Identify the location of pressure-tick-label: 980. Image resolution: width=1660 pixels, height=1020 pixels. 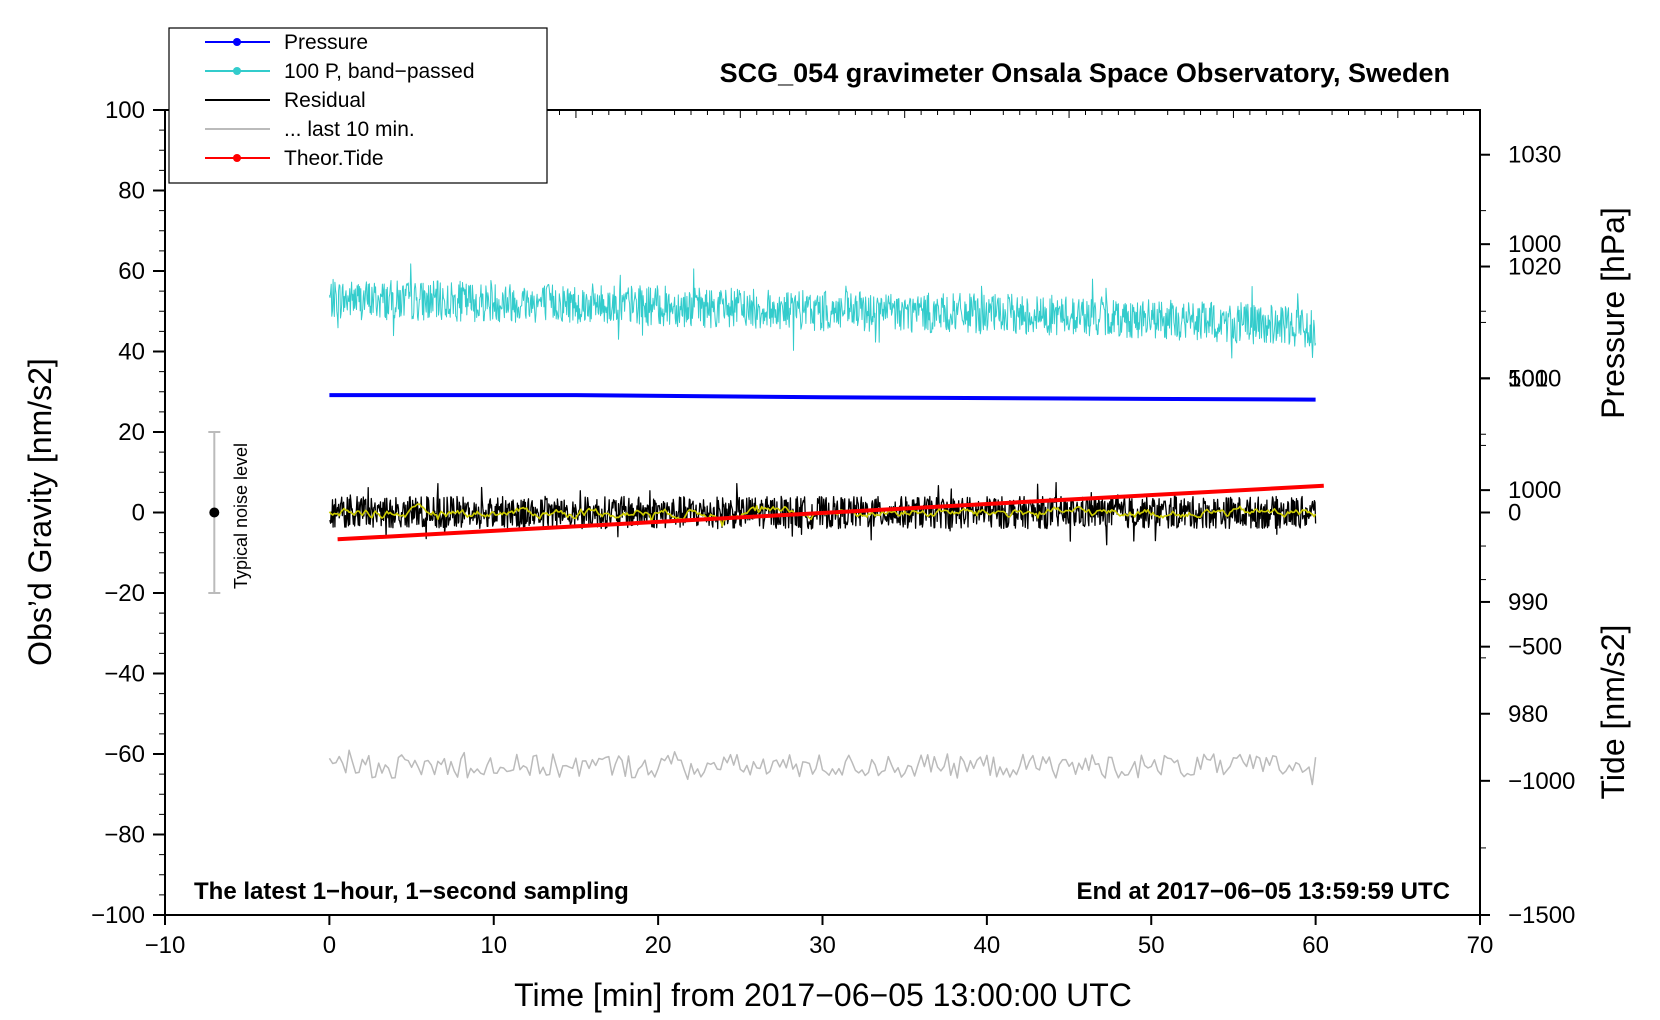
(1528, 714).